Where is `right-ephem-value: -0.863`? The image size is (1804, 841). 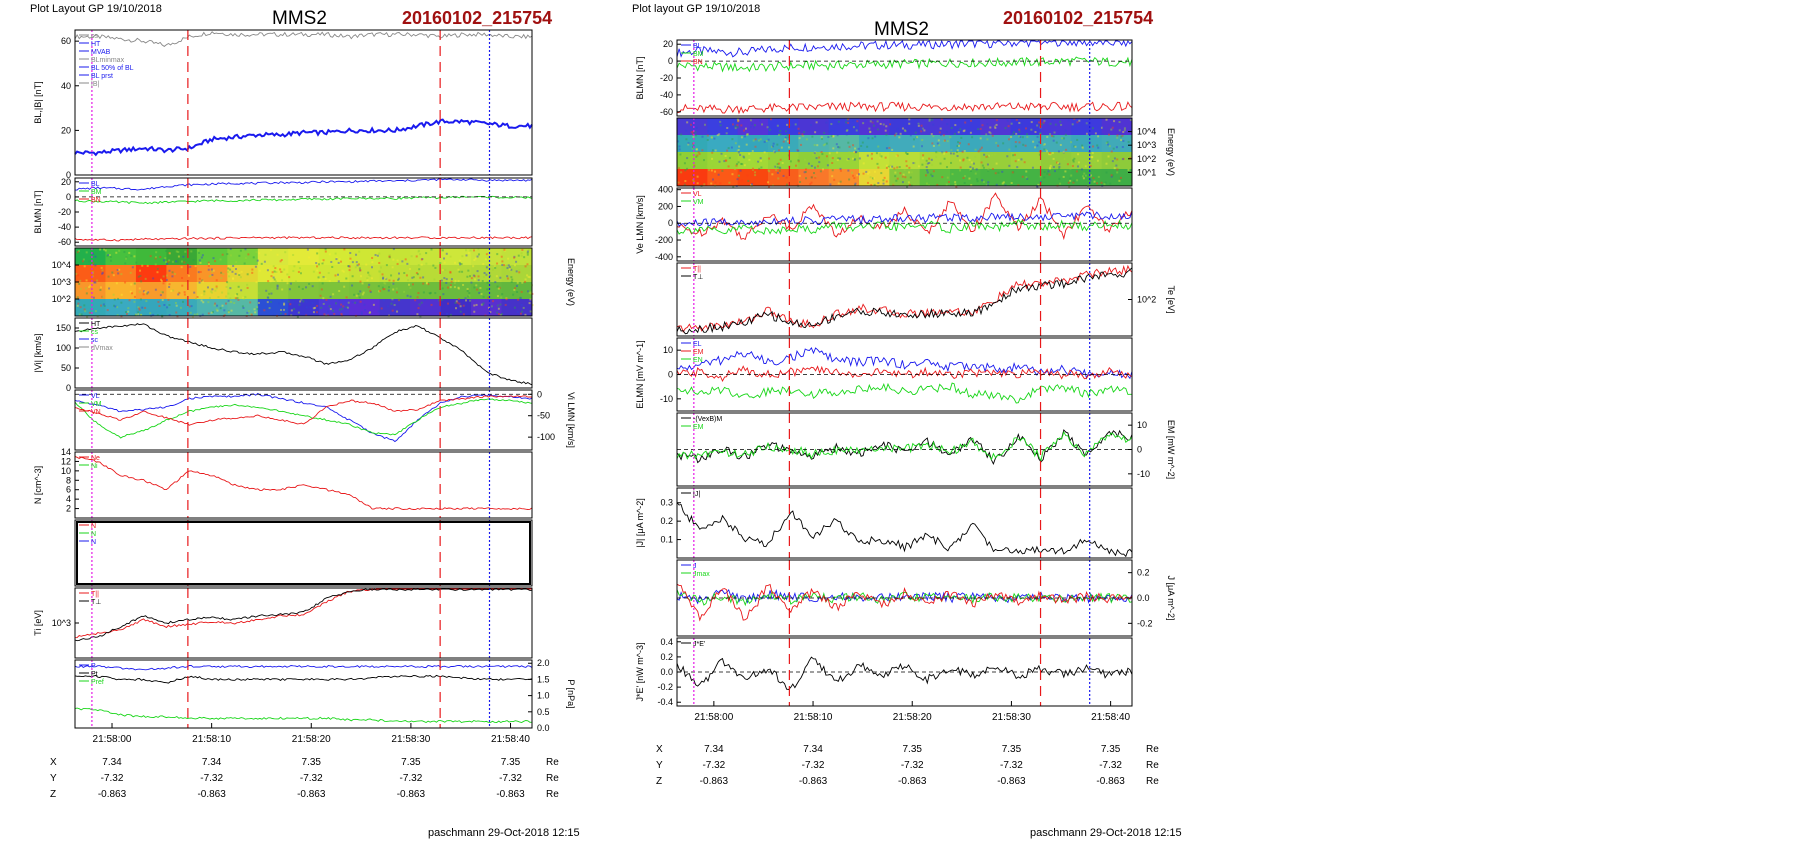 right-ephem-value: -0.863 is located at coordinates (714, 781).